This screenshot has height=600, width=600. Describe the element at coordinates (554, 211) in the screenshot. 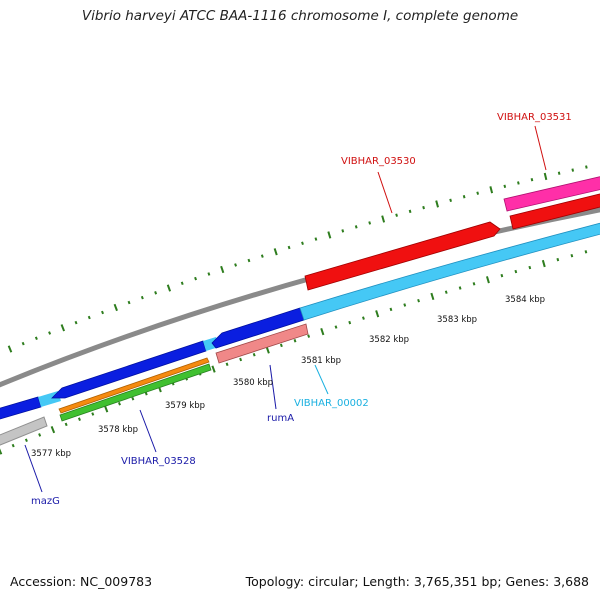

I see `cds-vibhar-03531-red` at that location.